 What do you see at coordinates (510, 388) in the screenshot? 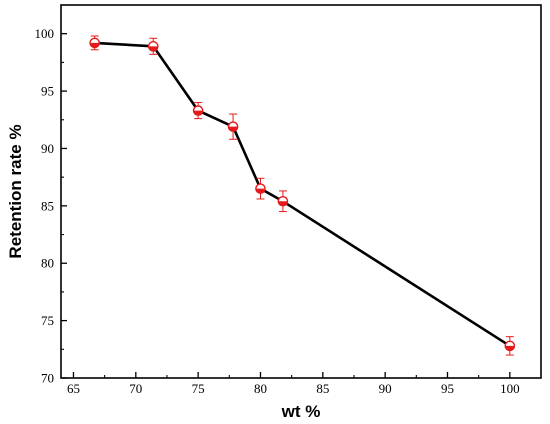
I see `x-tick-label: 100` at bounding box center [510, 388].